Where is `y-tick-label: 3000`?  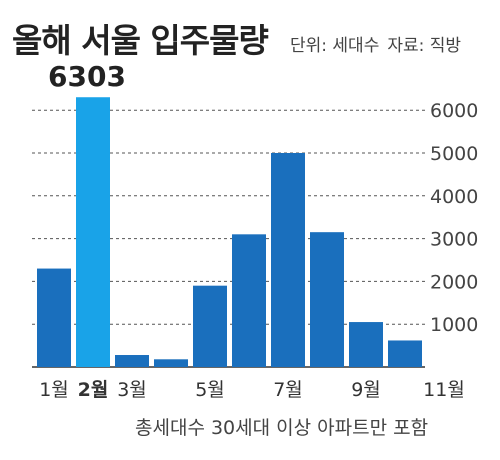
y-tick-label: 3000 is located at coordinates (454, 240).